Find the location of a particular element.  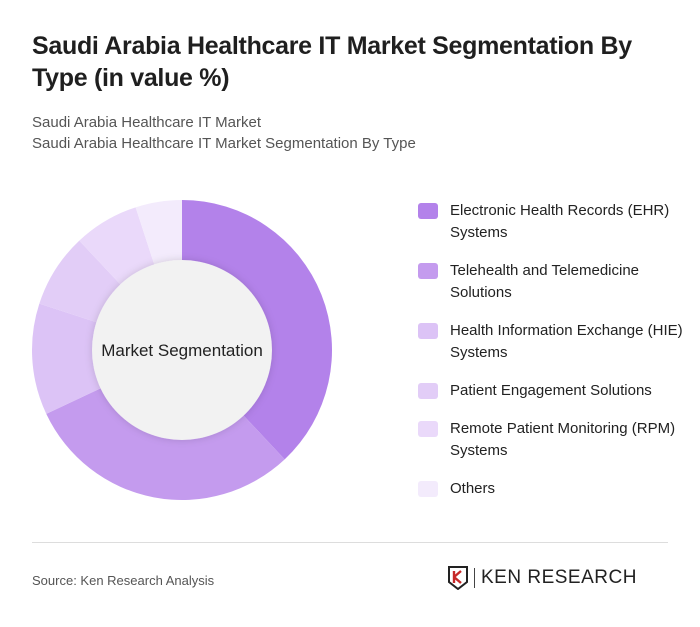

legend-item: Electronic Health Records (EHR) Systems is located at coordinates (553, 222).